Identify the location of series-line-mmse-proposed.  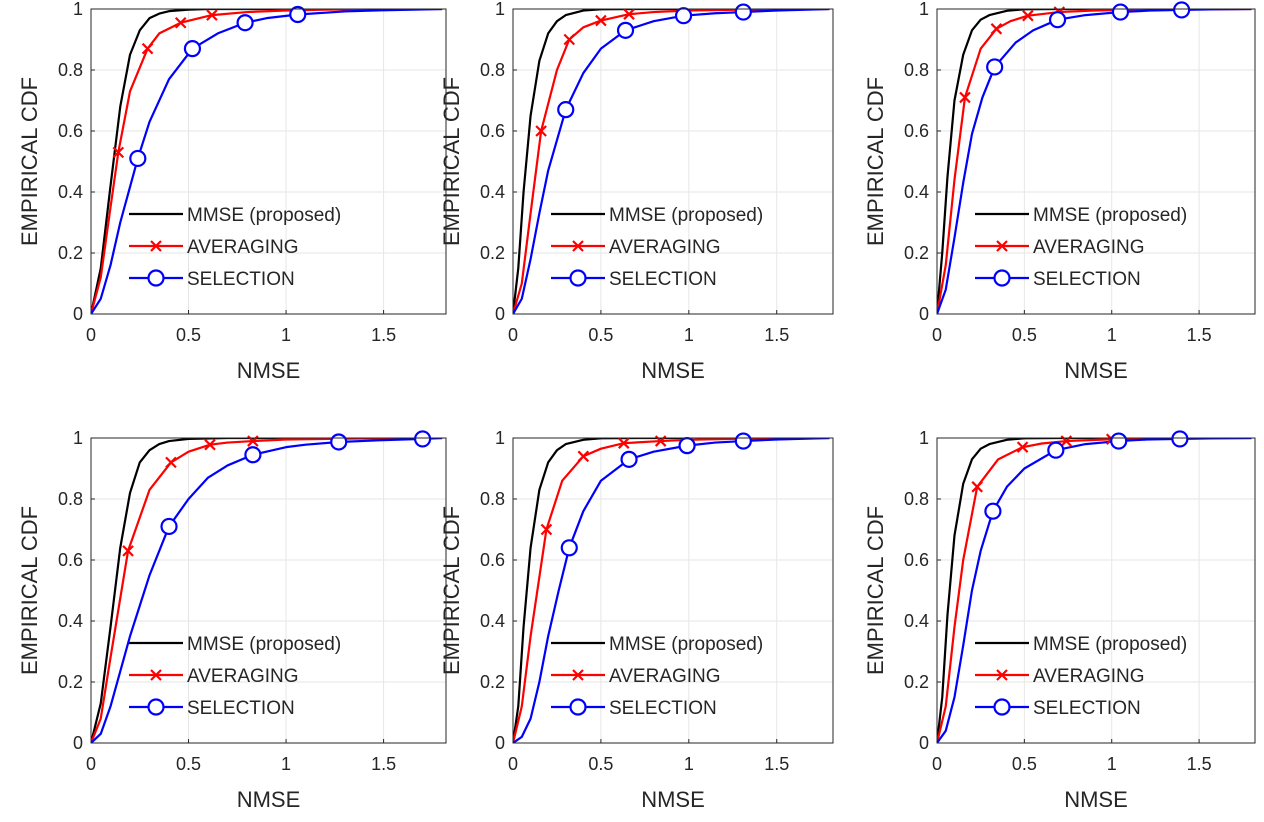
(189, 161).